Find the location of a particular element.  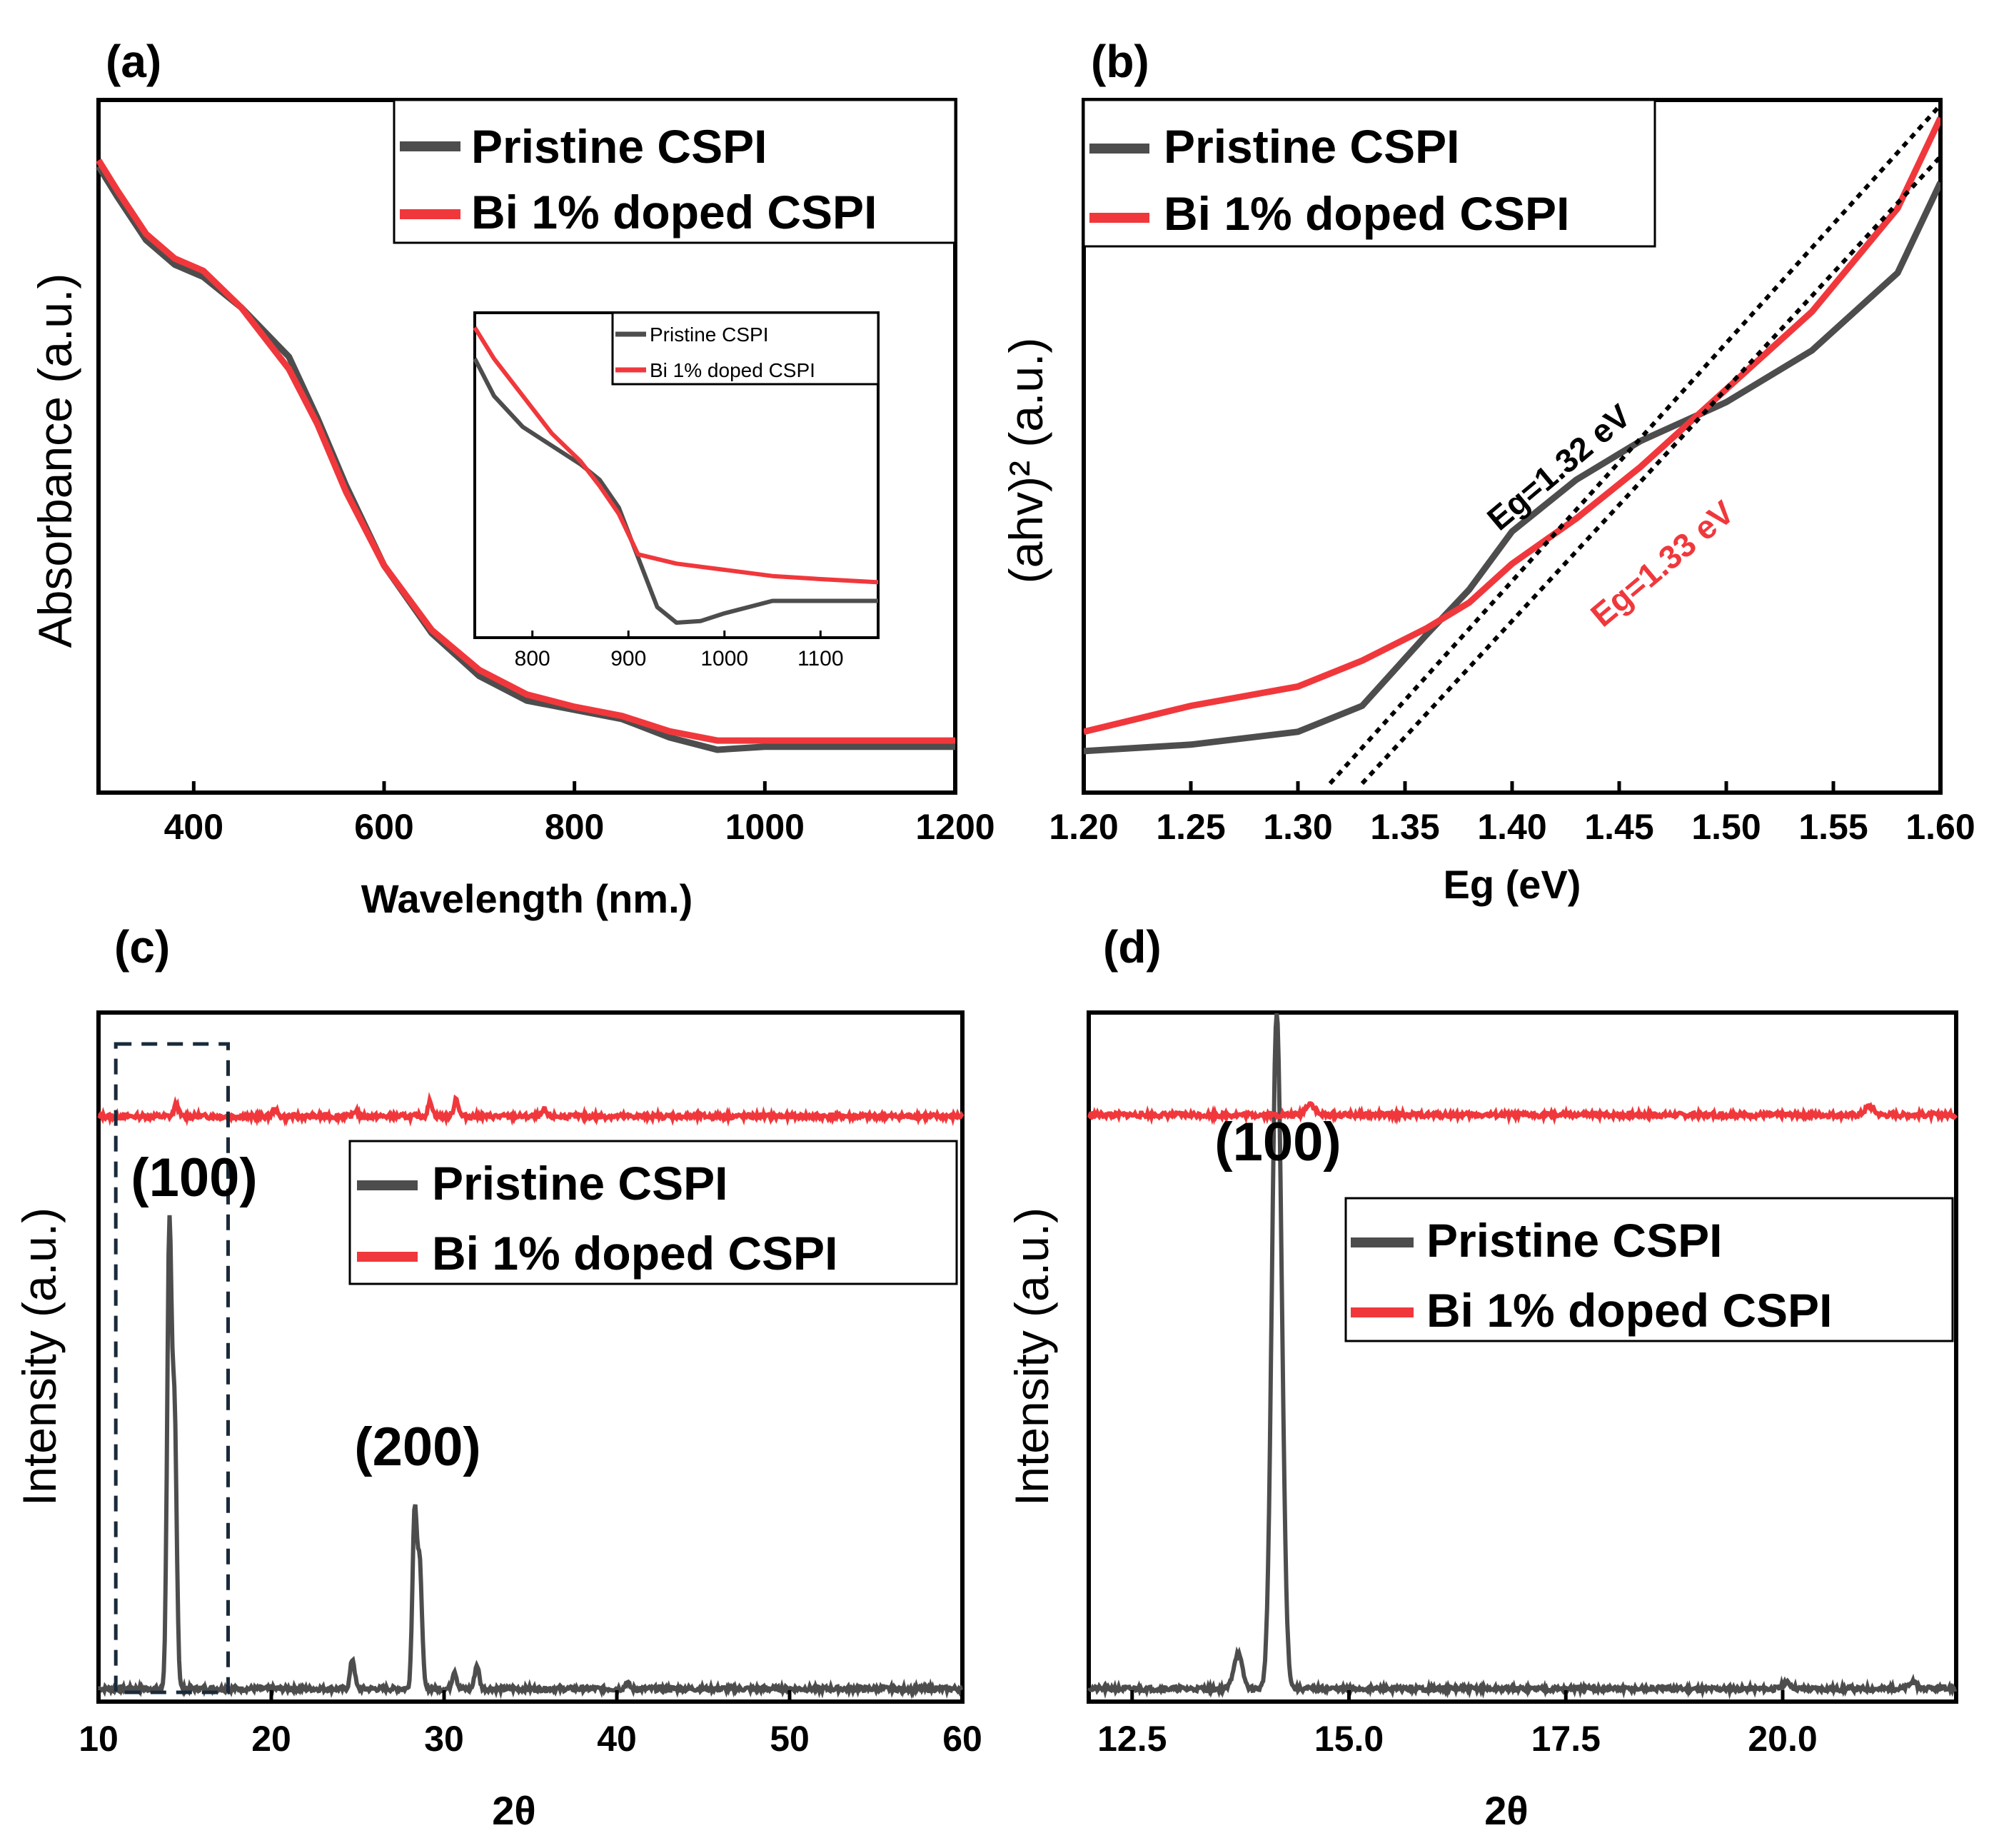

panel-a-legend-box is located at coordinates (675, 171).